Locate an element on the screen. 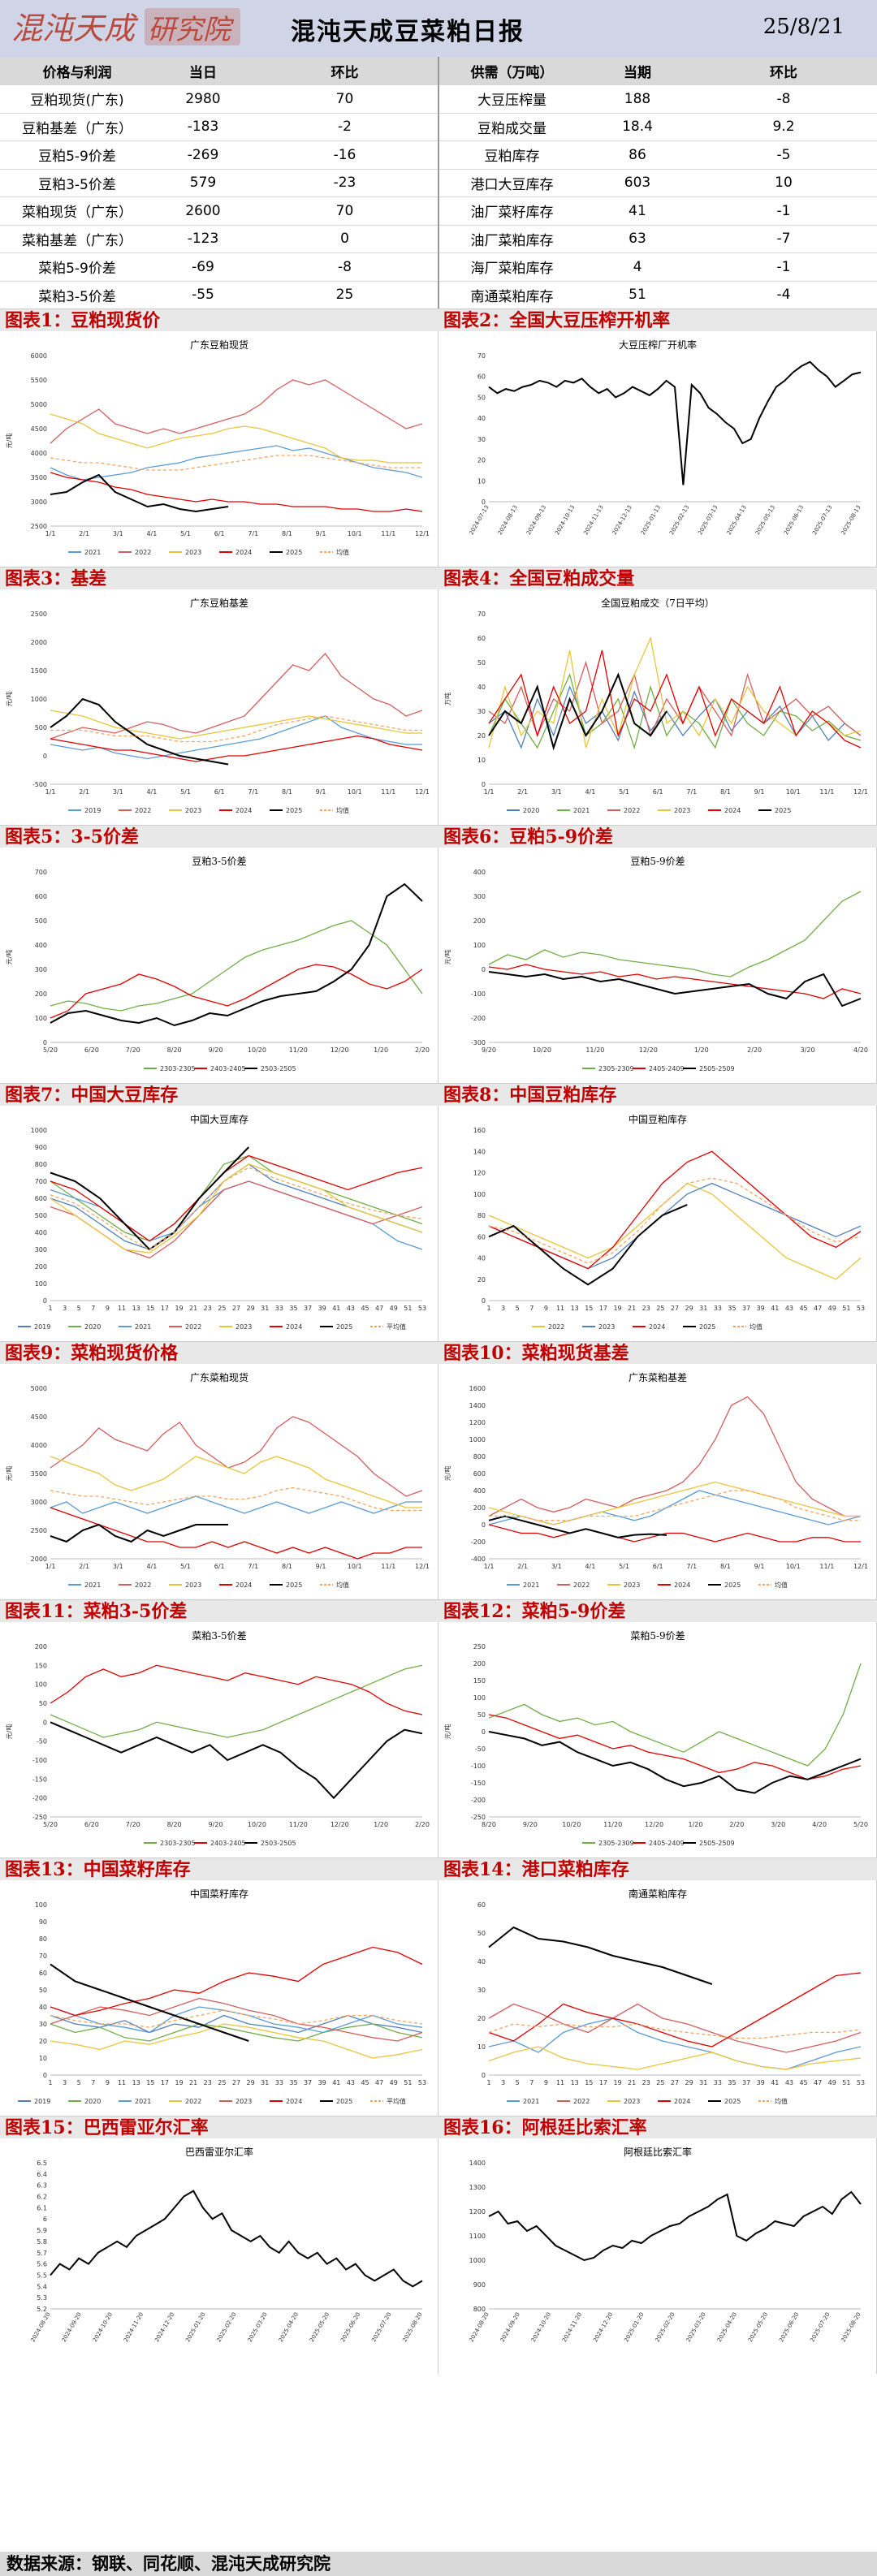  x-tick-label: 2025-05-13 is located at coordinates (765, 520).